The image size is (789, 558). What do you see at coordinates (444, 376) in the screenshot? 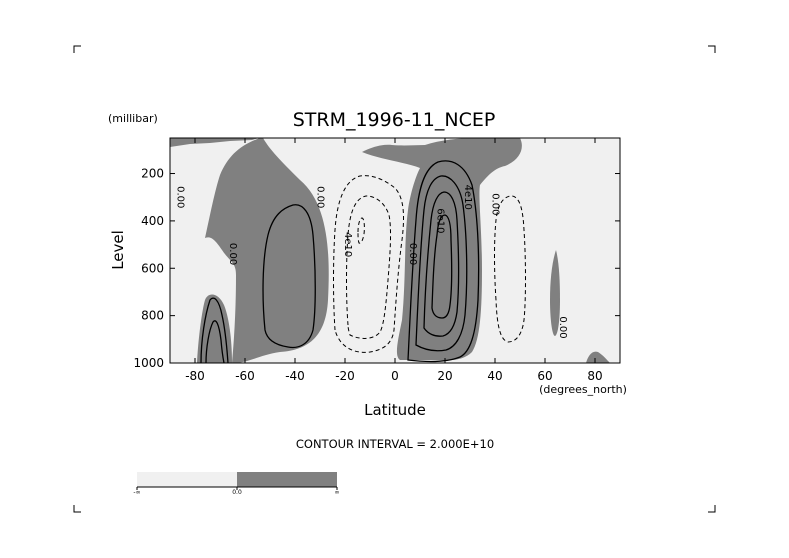
I see `x-tick-label: 20` at bounding box center [444, 376].